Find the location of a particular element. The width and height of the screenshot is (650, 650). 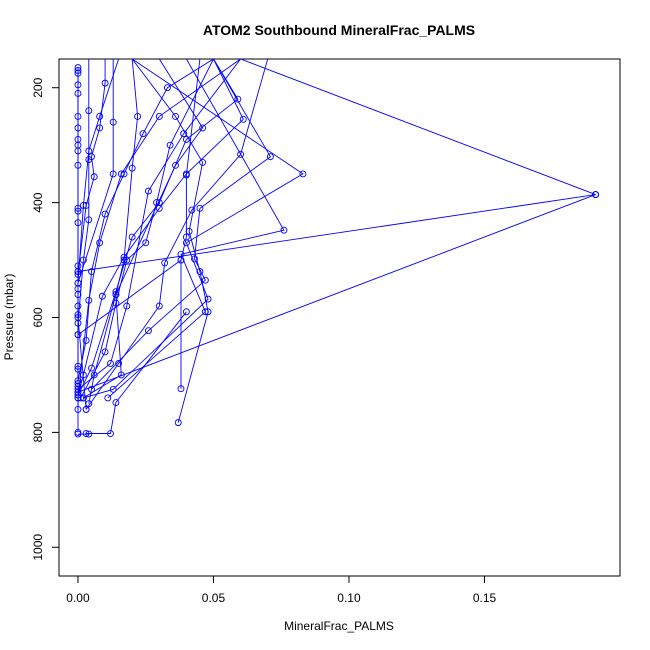

x-axis-label: MineralFrac_PALMS is located at coordinates (339, 626).